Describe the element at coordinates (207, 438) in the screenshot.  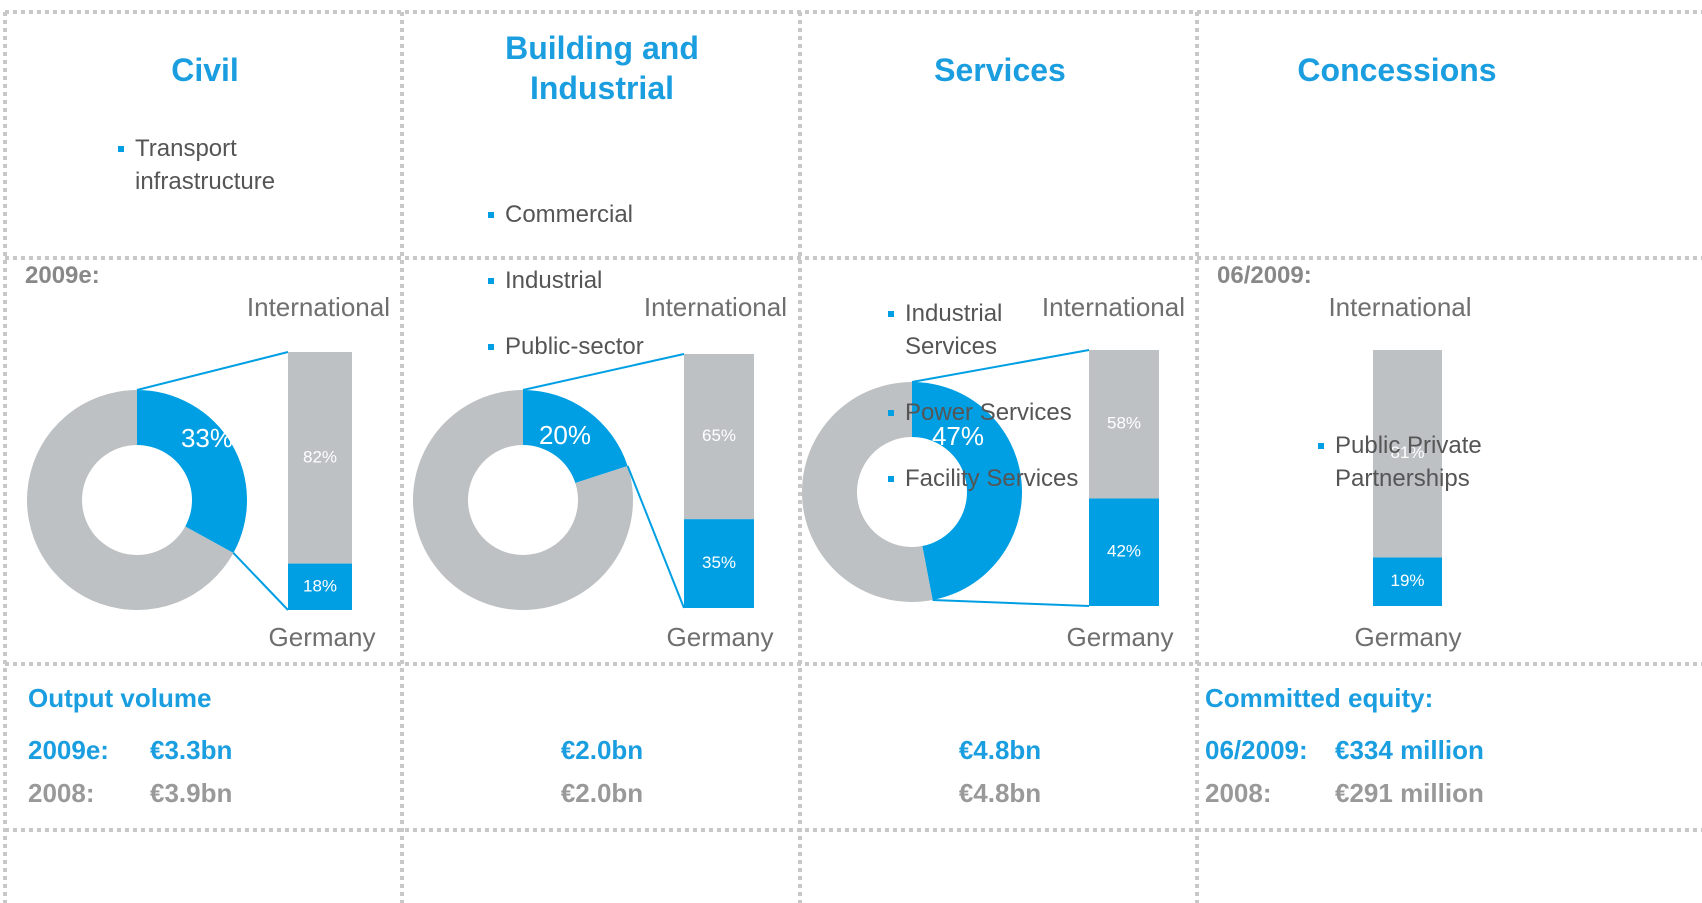
I see `donut-label: 33%` at that location.